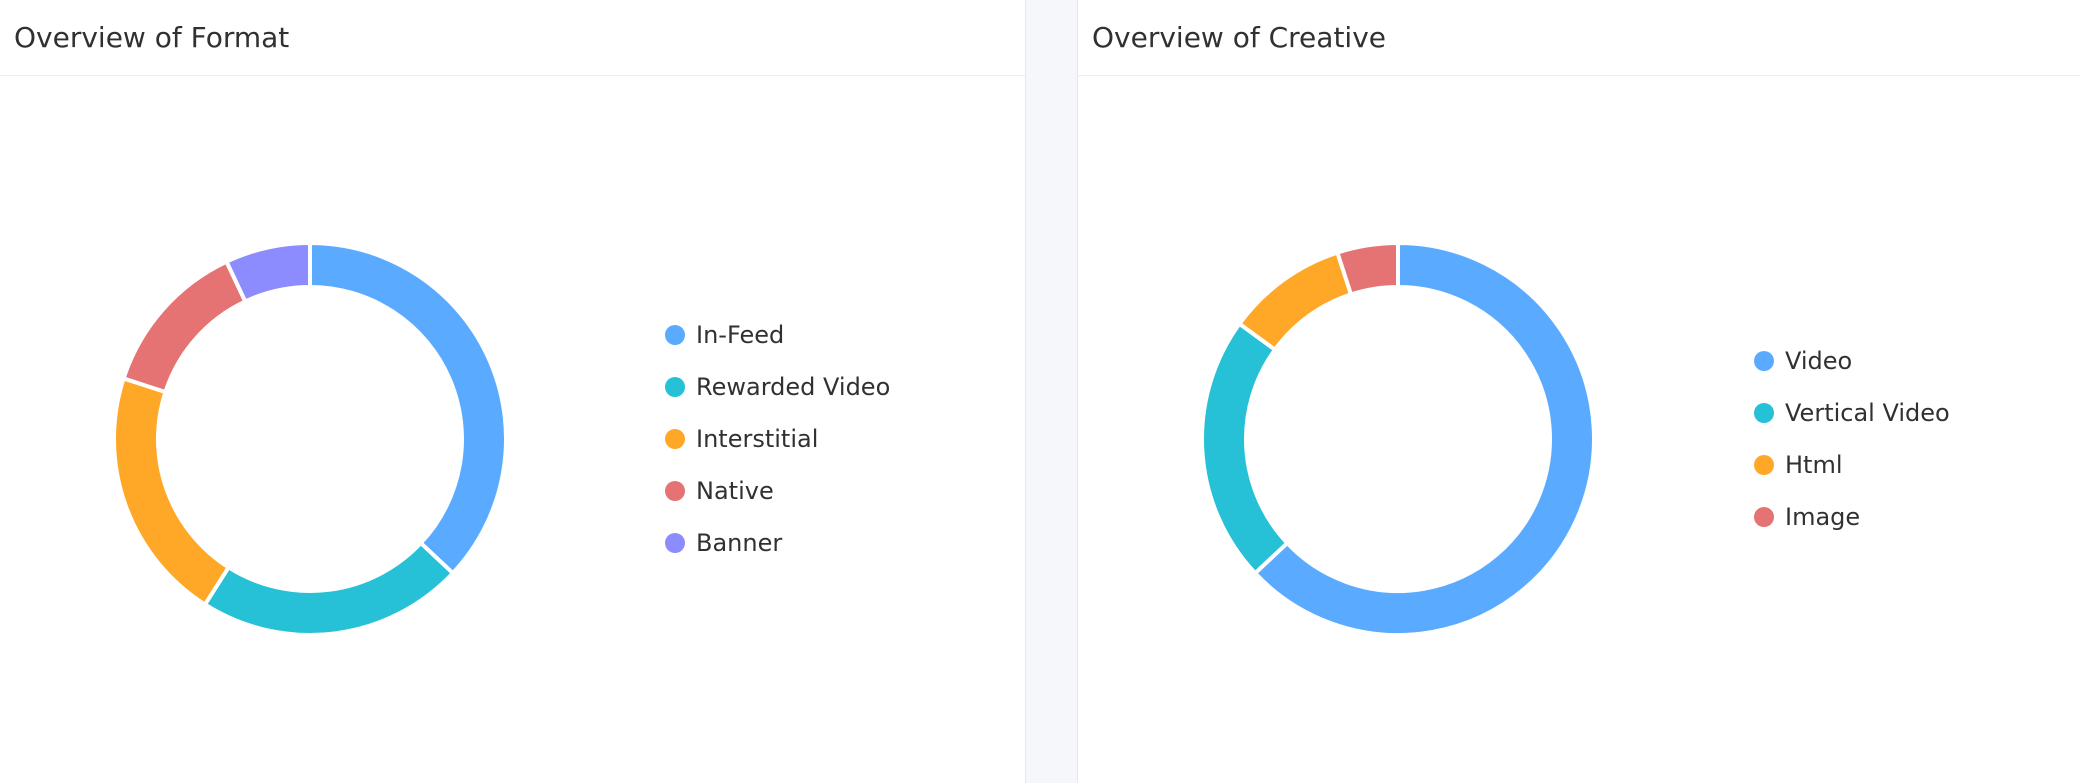 This screenshot has width=2080, height=783. What do you see at coordinates (1424, 438) in the screenshot?
I see `donut-slice-video` at bounding box center [1424, 438].